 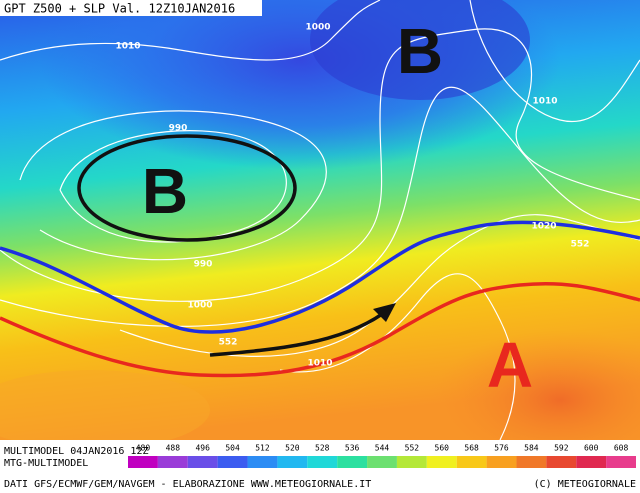 I want to click on flow-arrowhead, so click(x=384, y=312).